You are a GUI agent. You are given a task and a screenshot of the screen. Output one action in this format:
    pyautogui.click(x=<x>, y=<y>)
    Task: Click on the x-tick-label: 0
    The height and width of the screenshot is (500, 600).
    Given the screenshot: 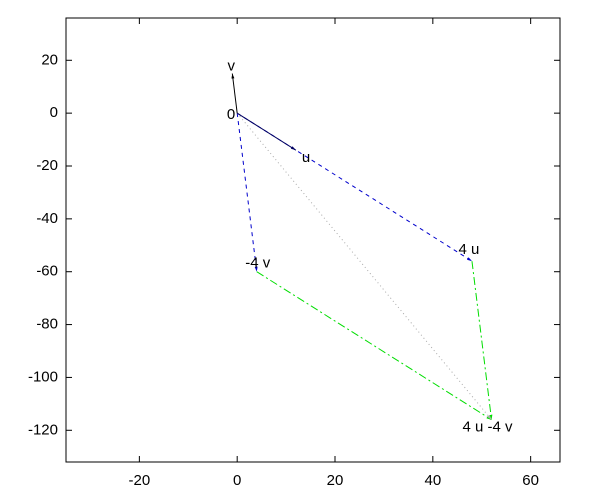 What is the action you would take?
    pyautogui.click(x=237, y=480)
    